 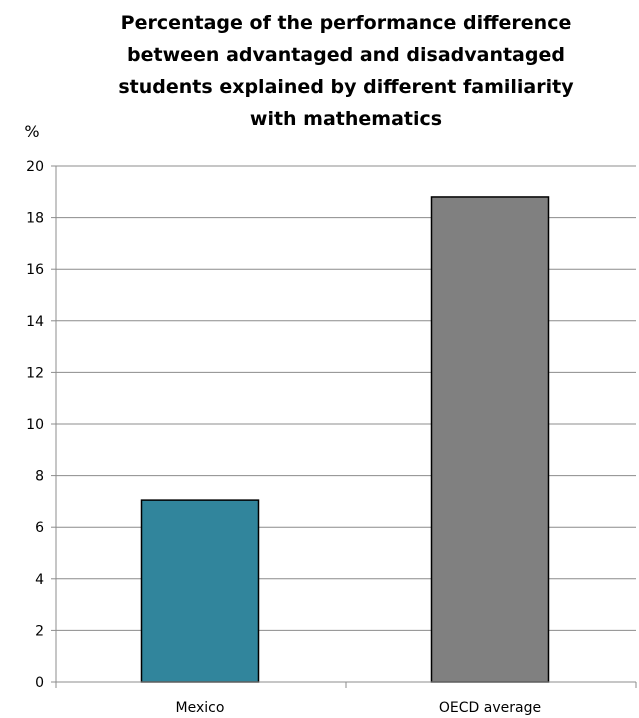 What do you see at coordinates (35, 322) in the screenshot?
I see `y-tick-label: 14` at bounding box center [35, 322].